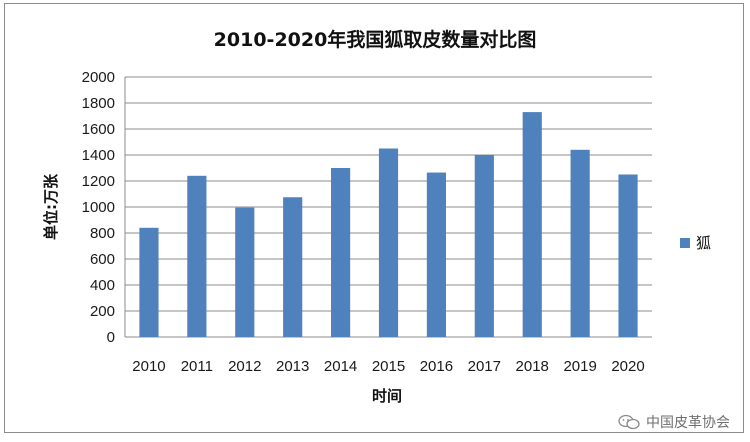 This screenshot has width=750, height=442. Describe the element at coordinates (244, 366) in the screenshot. I see `x-tick-label: 2012` at that location.